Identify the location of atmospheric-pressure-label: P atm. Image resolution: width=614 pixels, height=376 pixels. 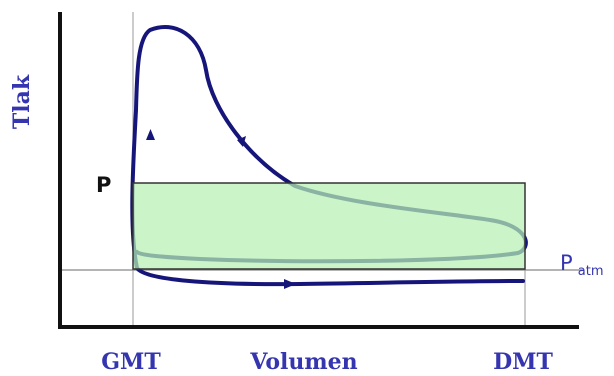
(582, 265).